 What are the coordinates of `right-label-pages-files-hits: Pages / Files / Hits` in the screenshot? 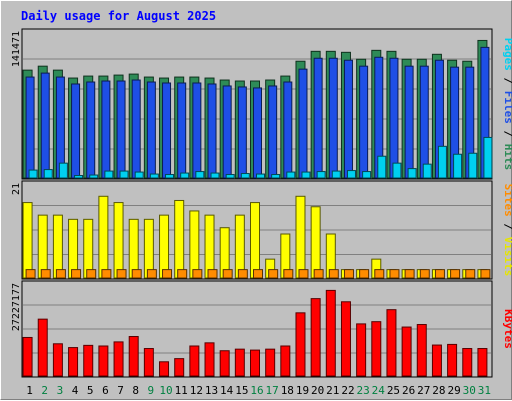 It's located at (507, 104).